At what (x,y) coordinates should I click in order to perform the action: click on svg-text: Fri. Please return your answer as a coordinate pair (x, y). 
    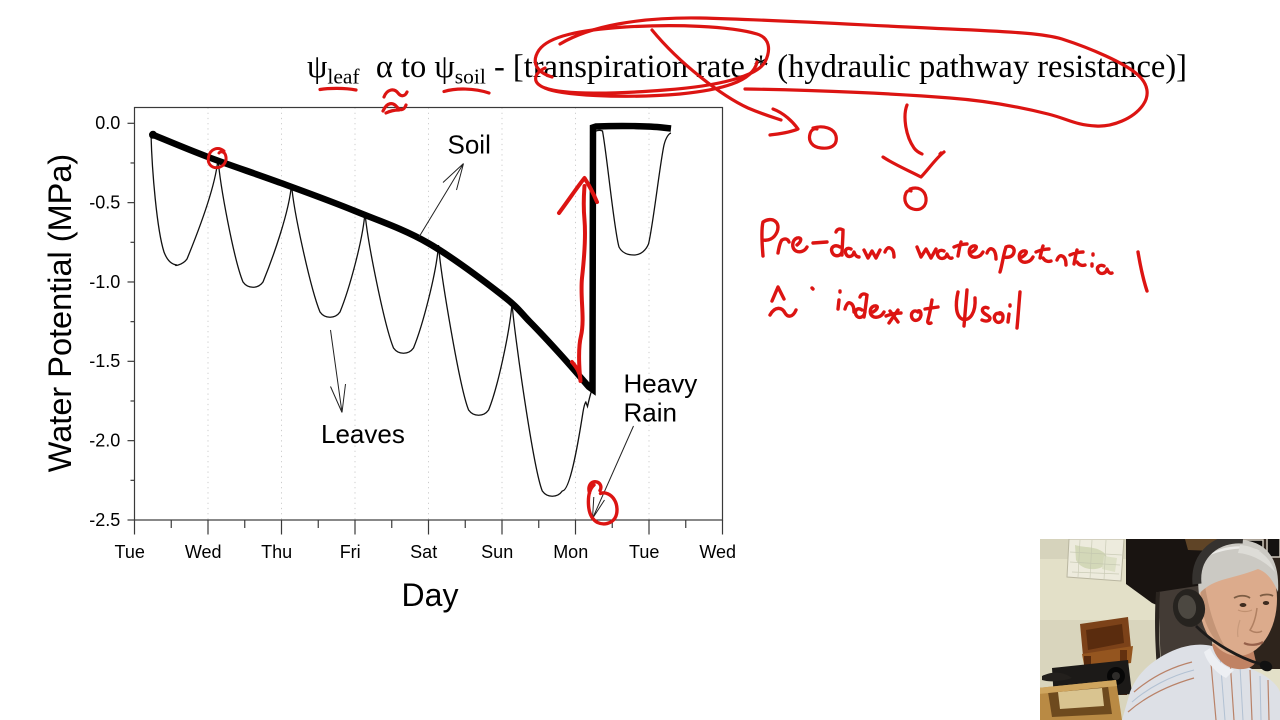
    Looking at the image, I should click on (350, 552).